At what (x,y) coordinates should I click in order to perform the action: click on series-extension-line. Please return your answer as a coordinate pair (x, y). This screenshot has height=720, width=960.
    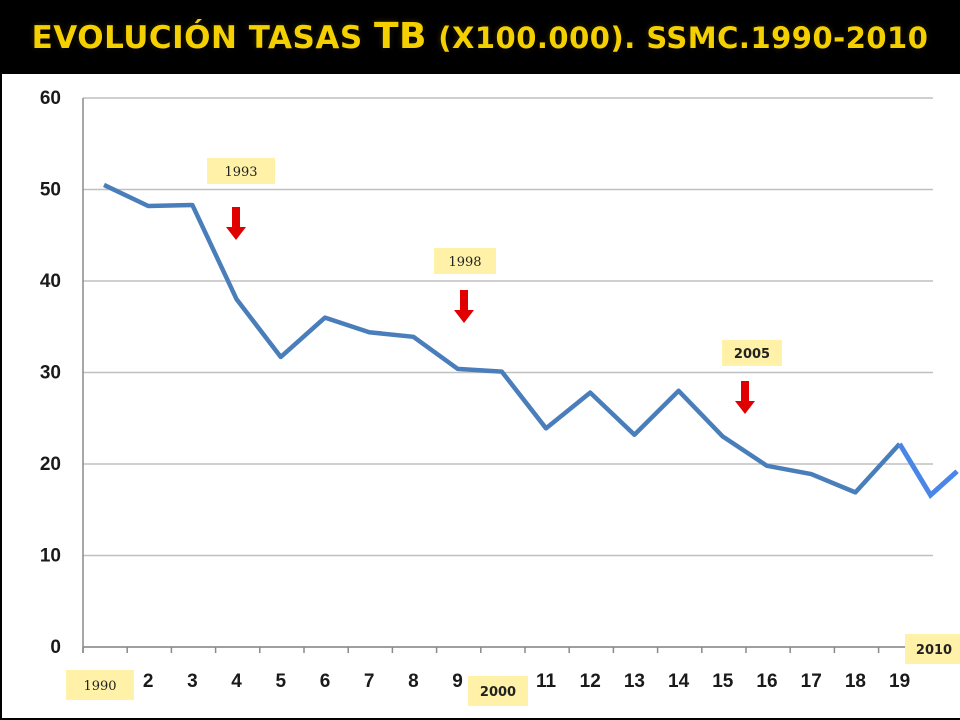
    Looking at the image, I should click on (928, 470).